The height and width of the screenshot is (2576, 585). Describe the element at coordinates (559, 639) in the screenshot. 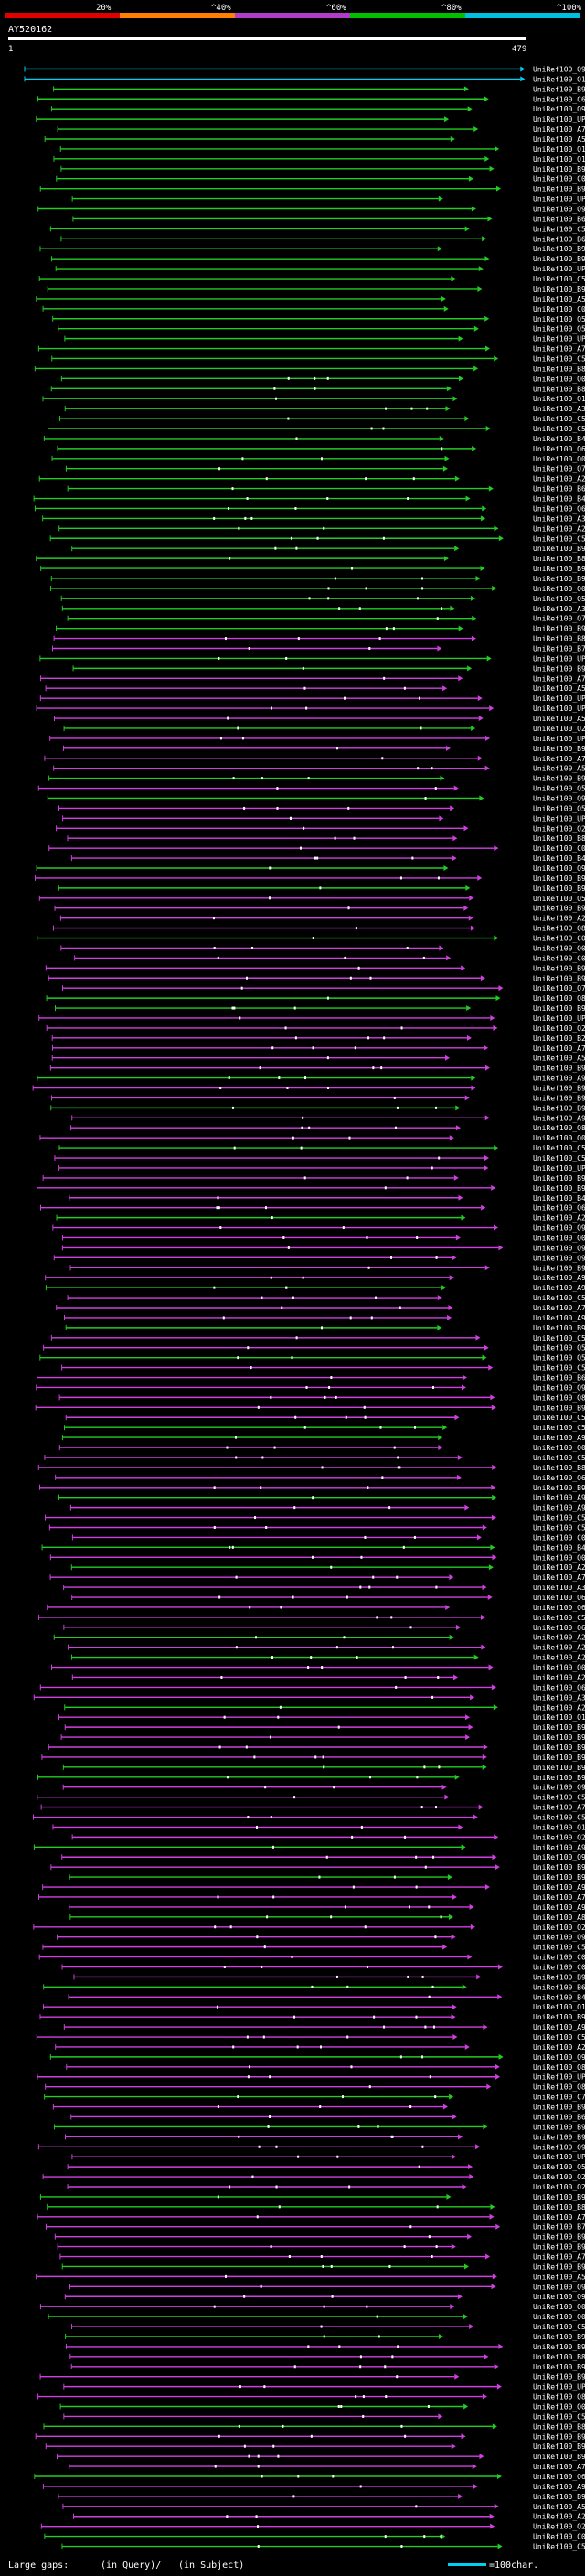

I see `hit-label: UniRef100_B8BU14` at that location.